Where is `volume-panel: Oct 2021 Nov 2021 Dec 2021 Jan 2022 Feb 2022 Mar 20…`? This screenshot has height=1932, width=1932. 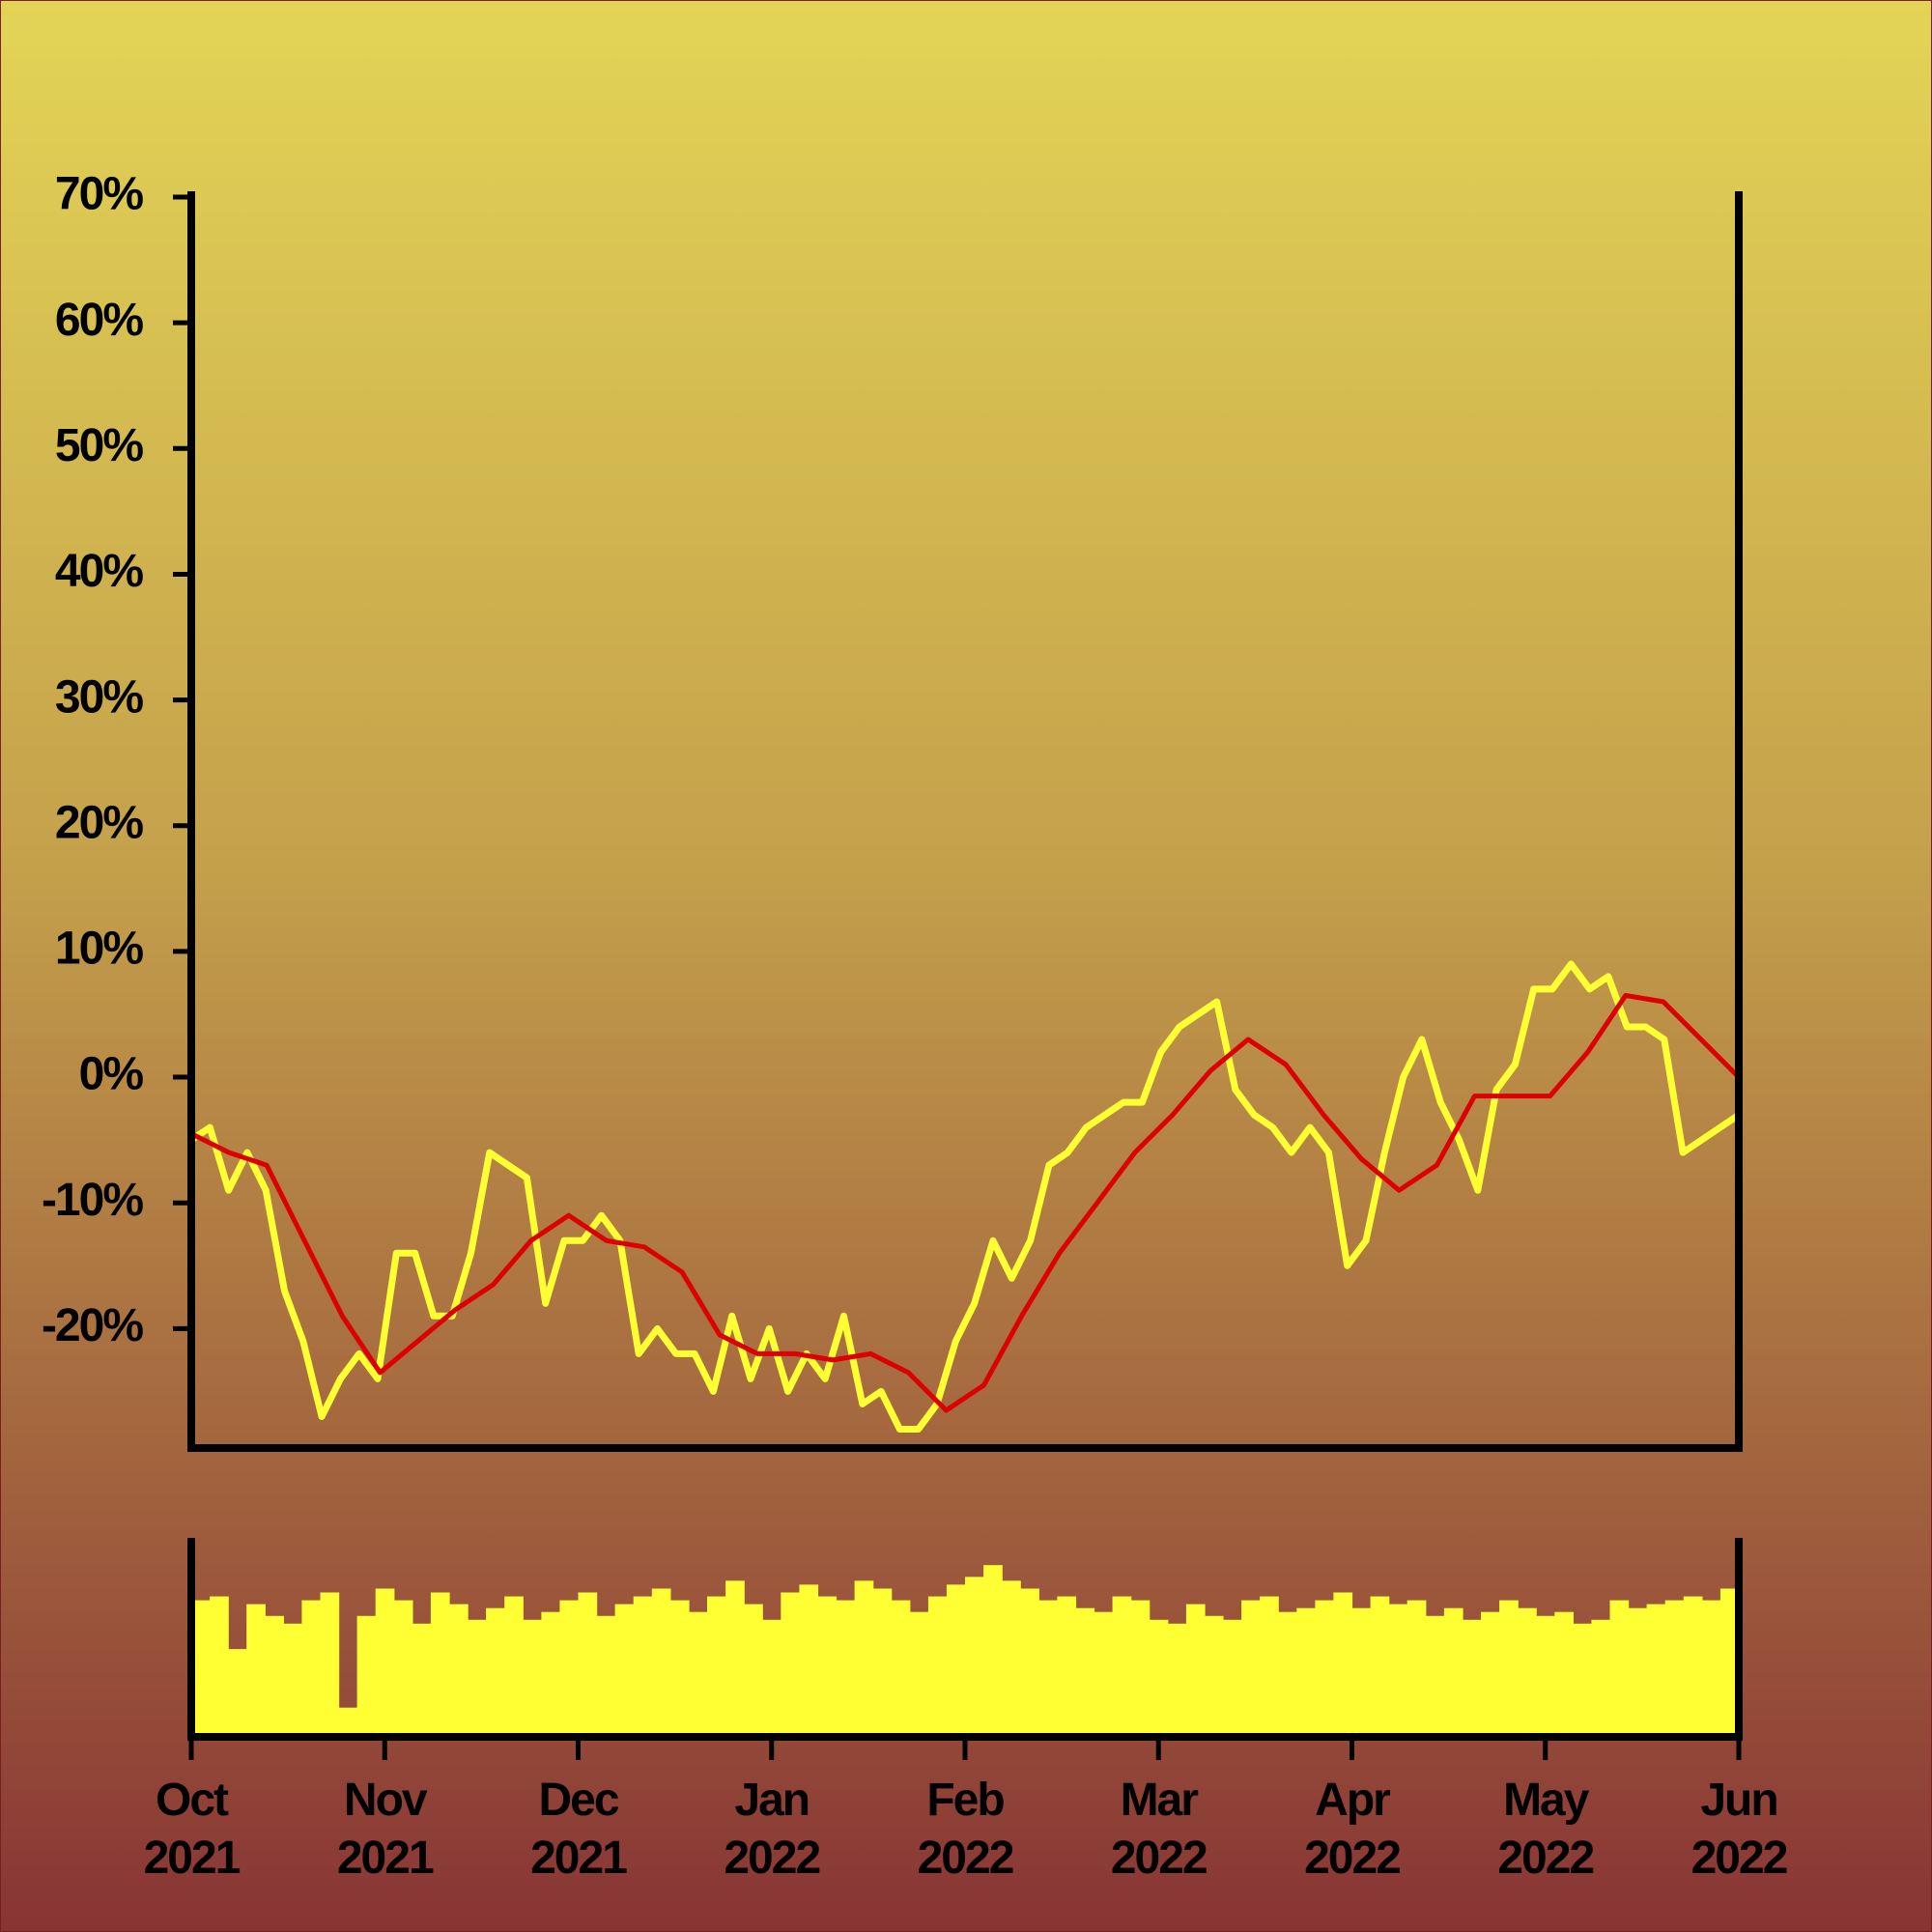
volume-panel: Oct 2021 Nov 2021 Dec 2021 Jan 2022 Feb 2022 Mar 20… is located at coordinates (966, 1724).